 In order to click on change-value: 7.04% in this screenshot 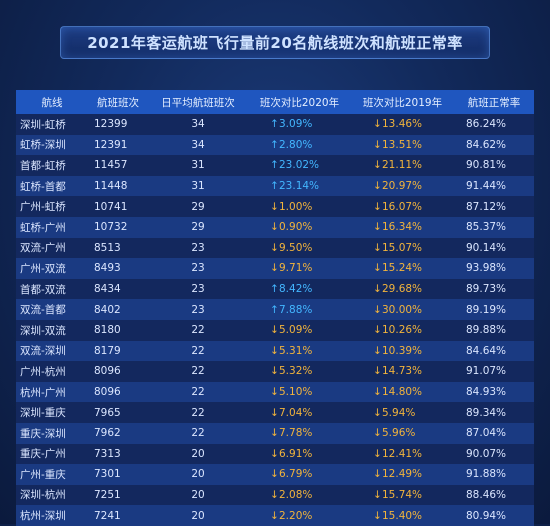, I will do `click(296, 412)`.